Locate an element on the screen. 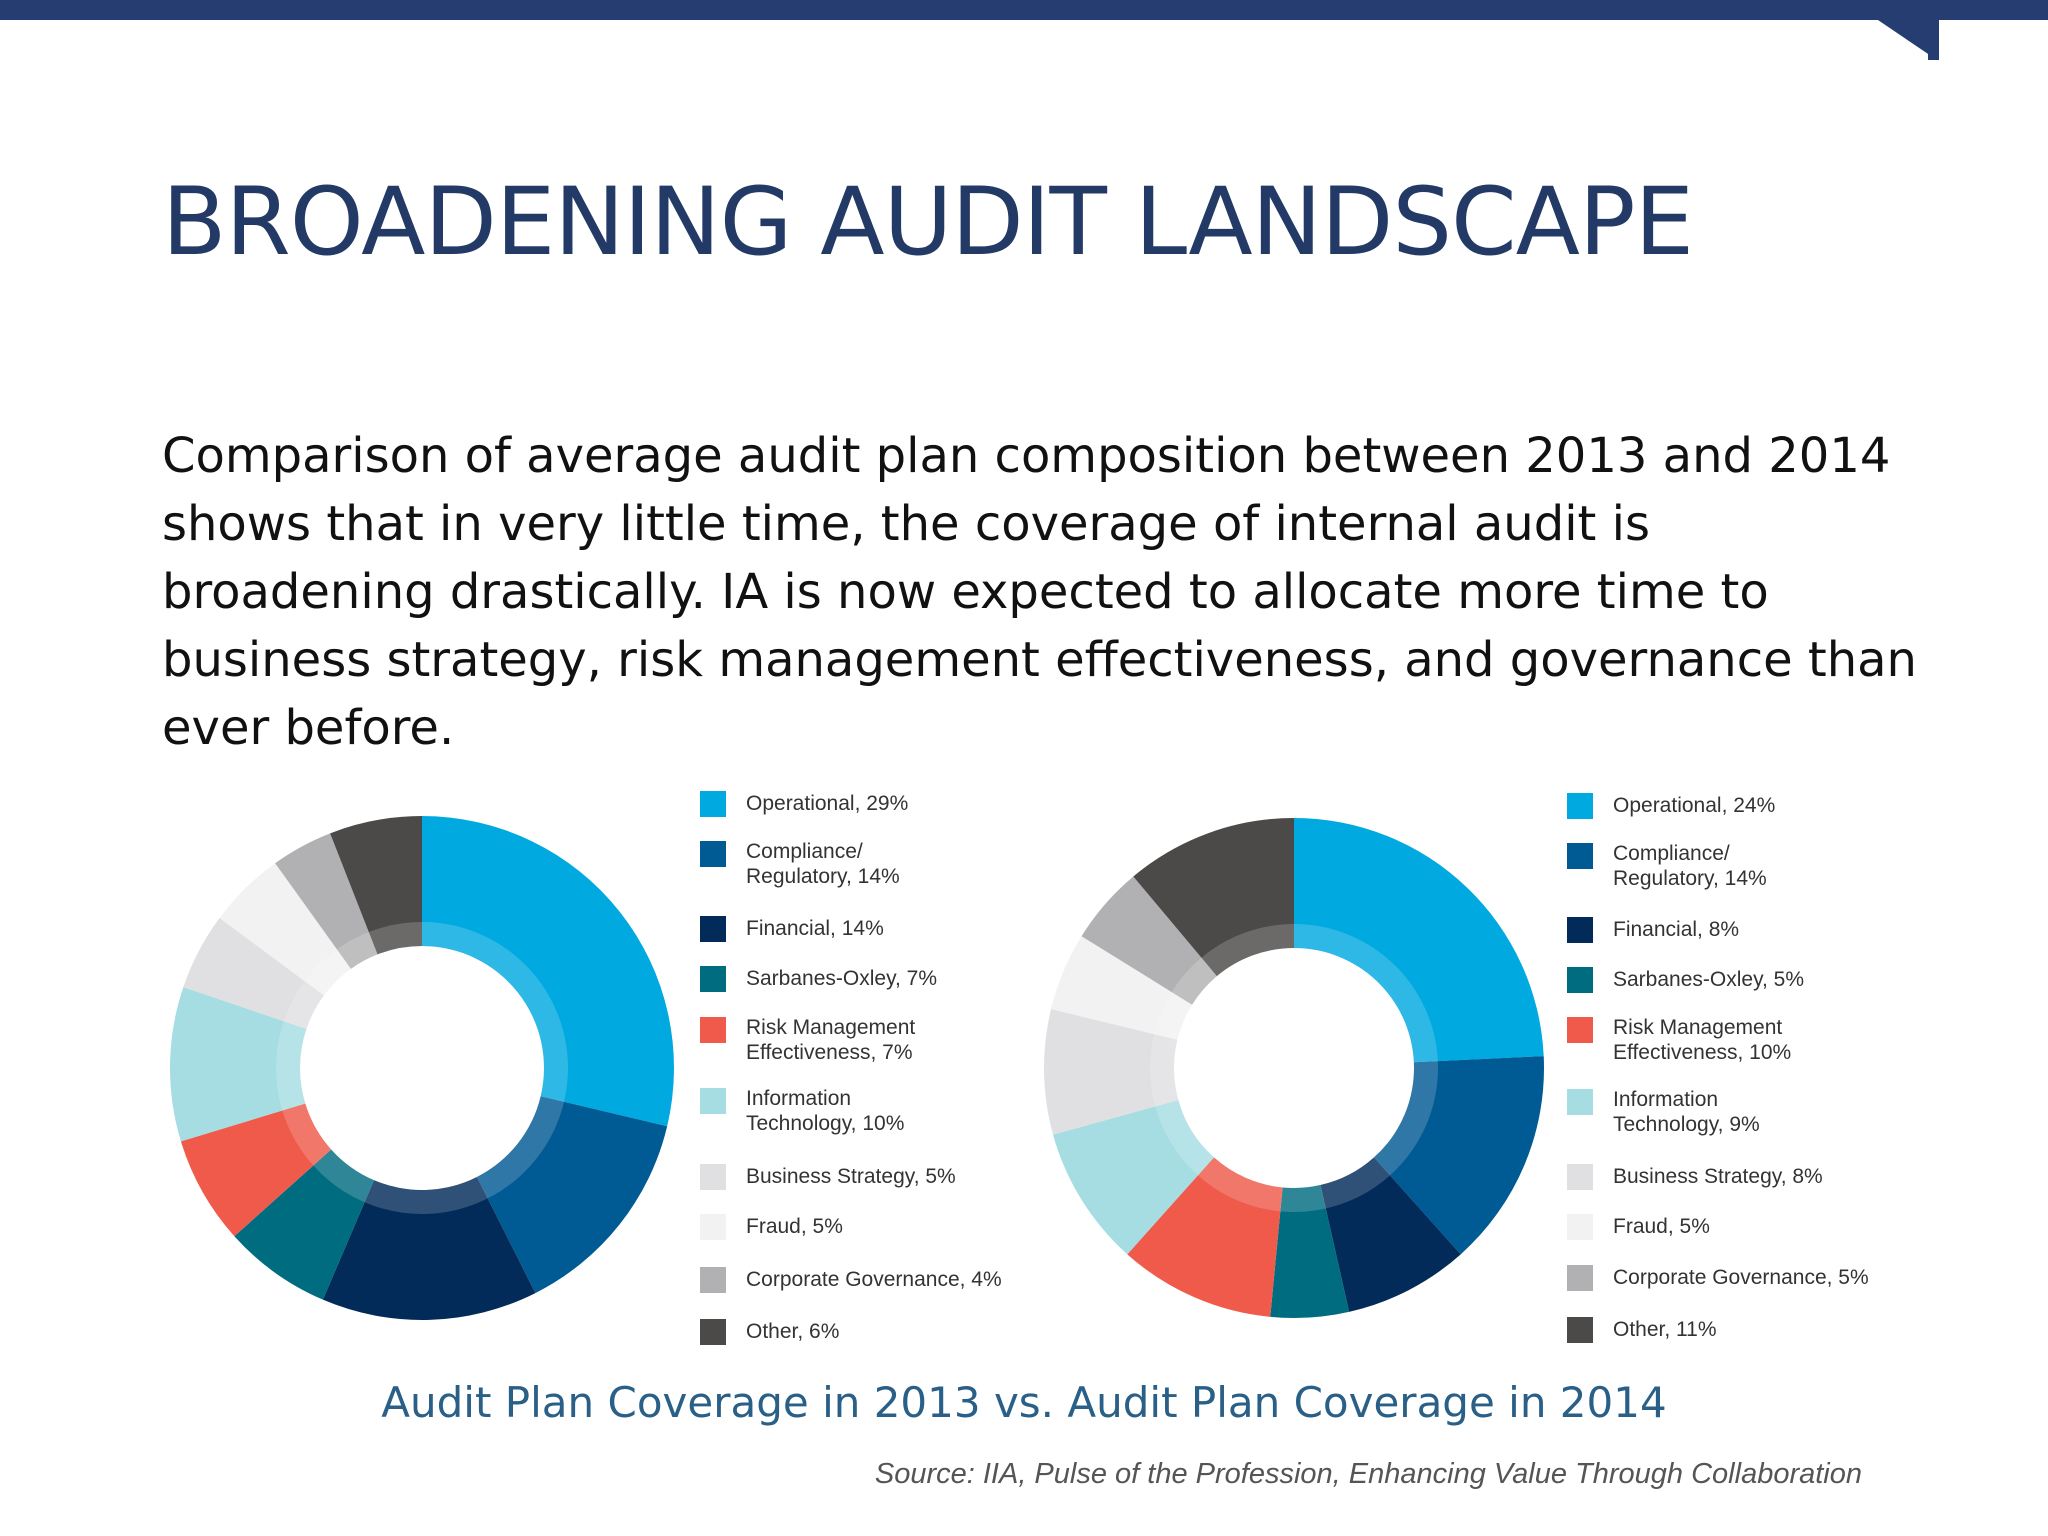 Image resolution: width=2048 pixels, height=1536 pixels. legend-label: Other, 11% is located at coordinates (1665, 1329).